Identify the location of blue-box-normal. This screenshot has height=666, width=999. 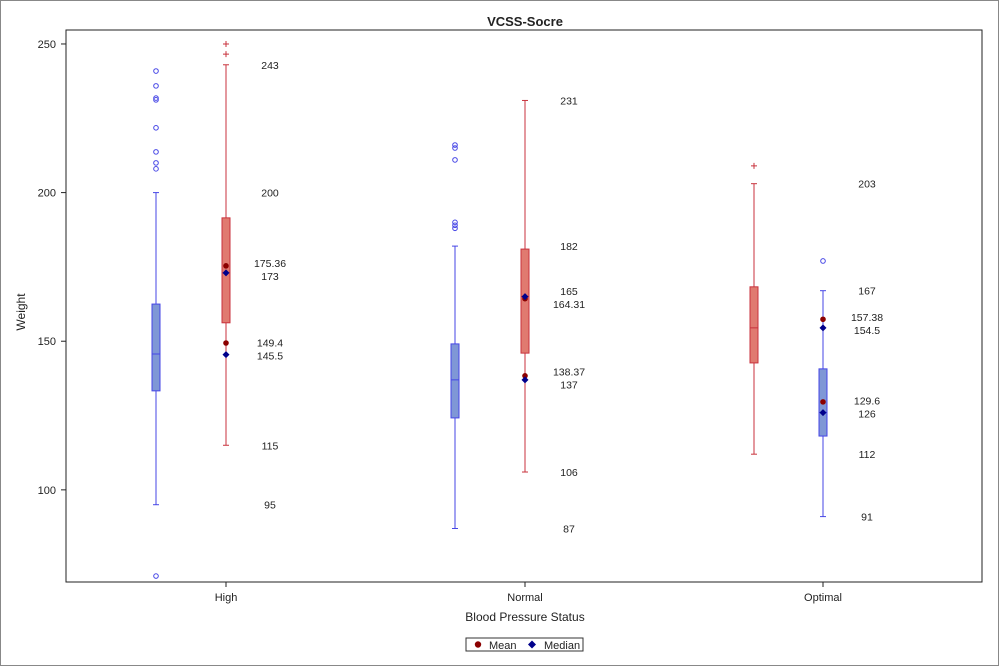
(455, 335).